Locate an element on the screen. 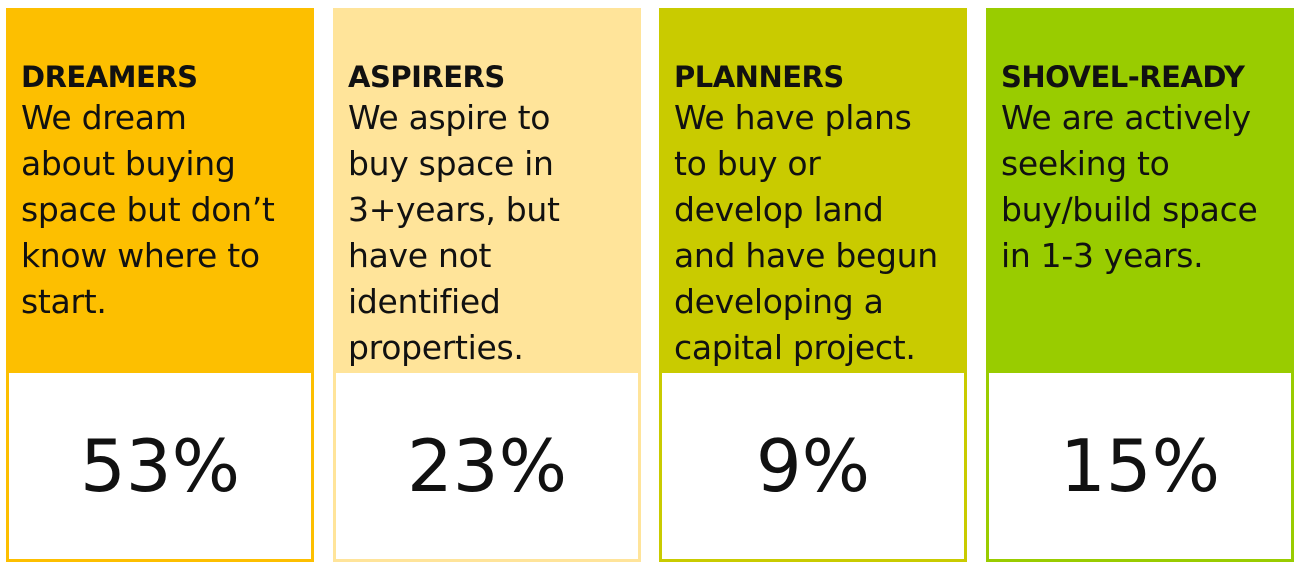 The image size is (1306, 570). card-description: buy space in is located at coordinates (451, 163).